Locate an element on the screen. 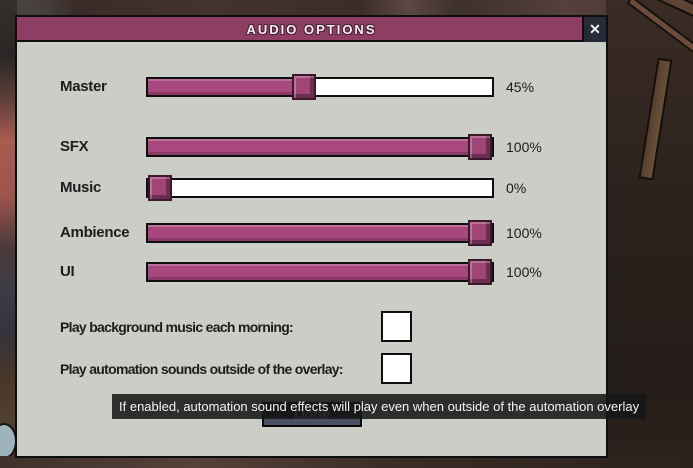 The image size is (693, 468). music-slider is located at coordinates (320, 188).